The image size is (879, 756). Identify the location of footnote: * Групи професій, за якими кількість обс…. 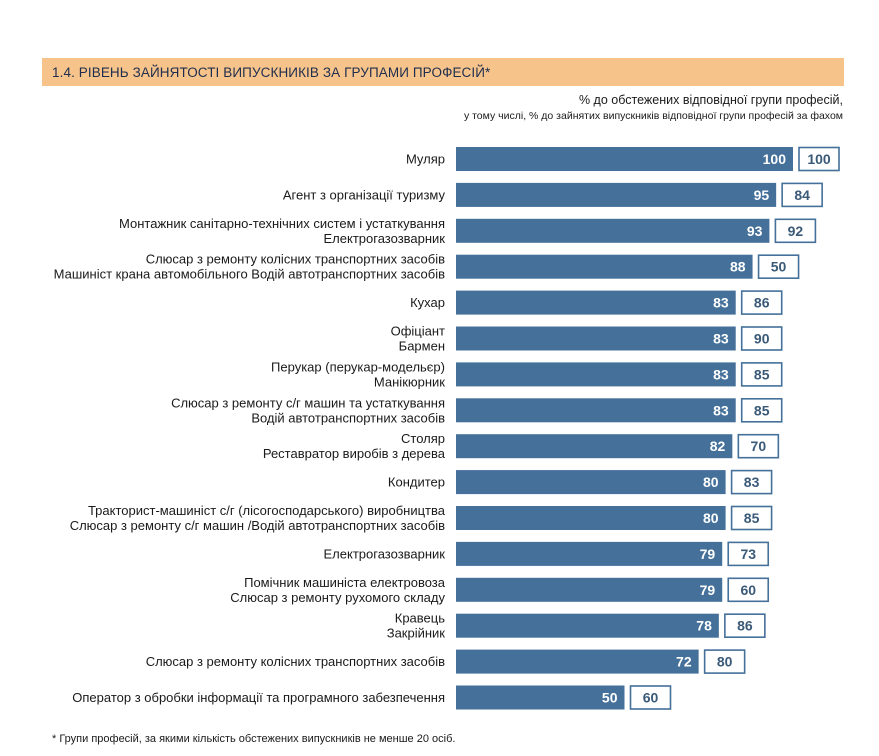
(254, 739).